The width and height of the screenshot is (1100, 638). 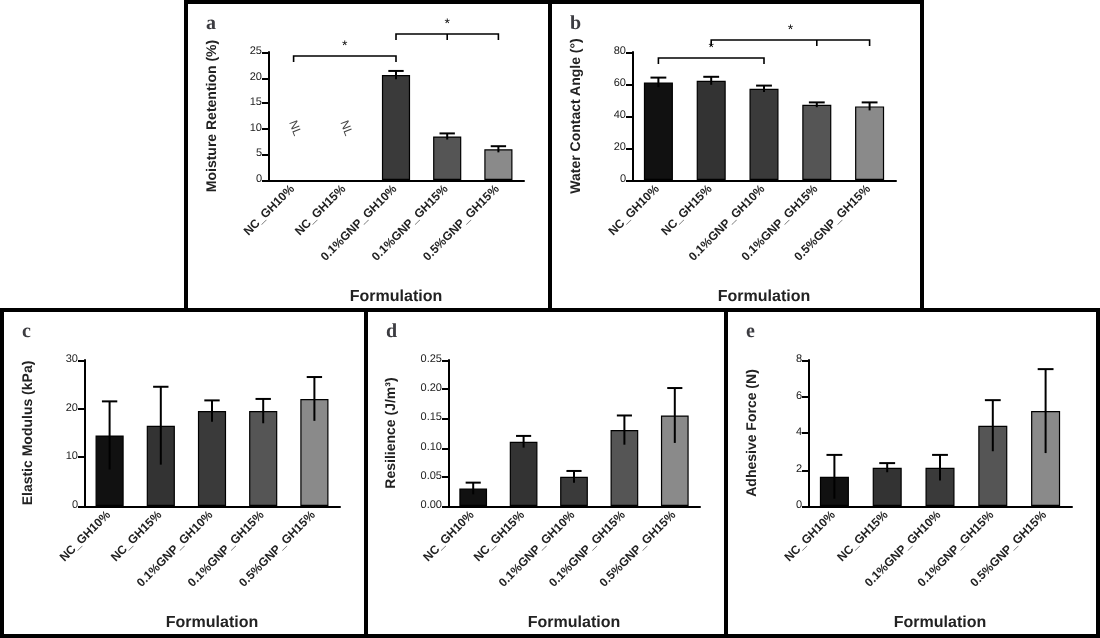 I want to click on chart-title: a, so click(x=211, y=24).